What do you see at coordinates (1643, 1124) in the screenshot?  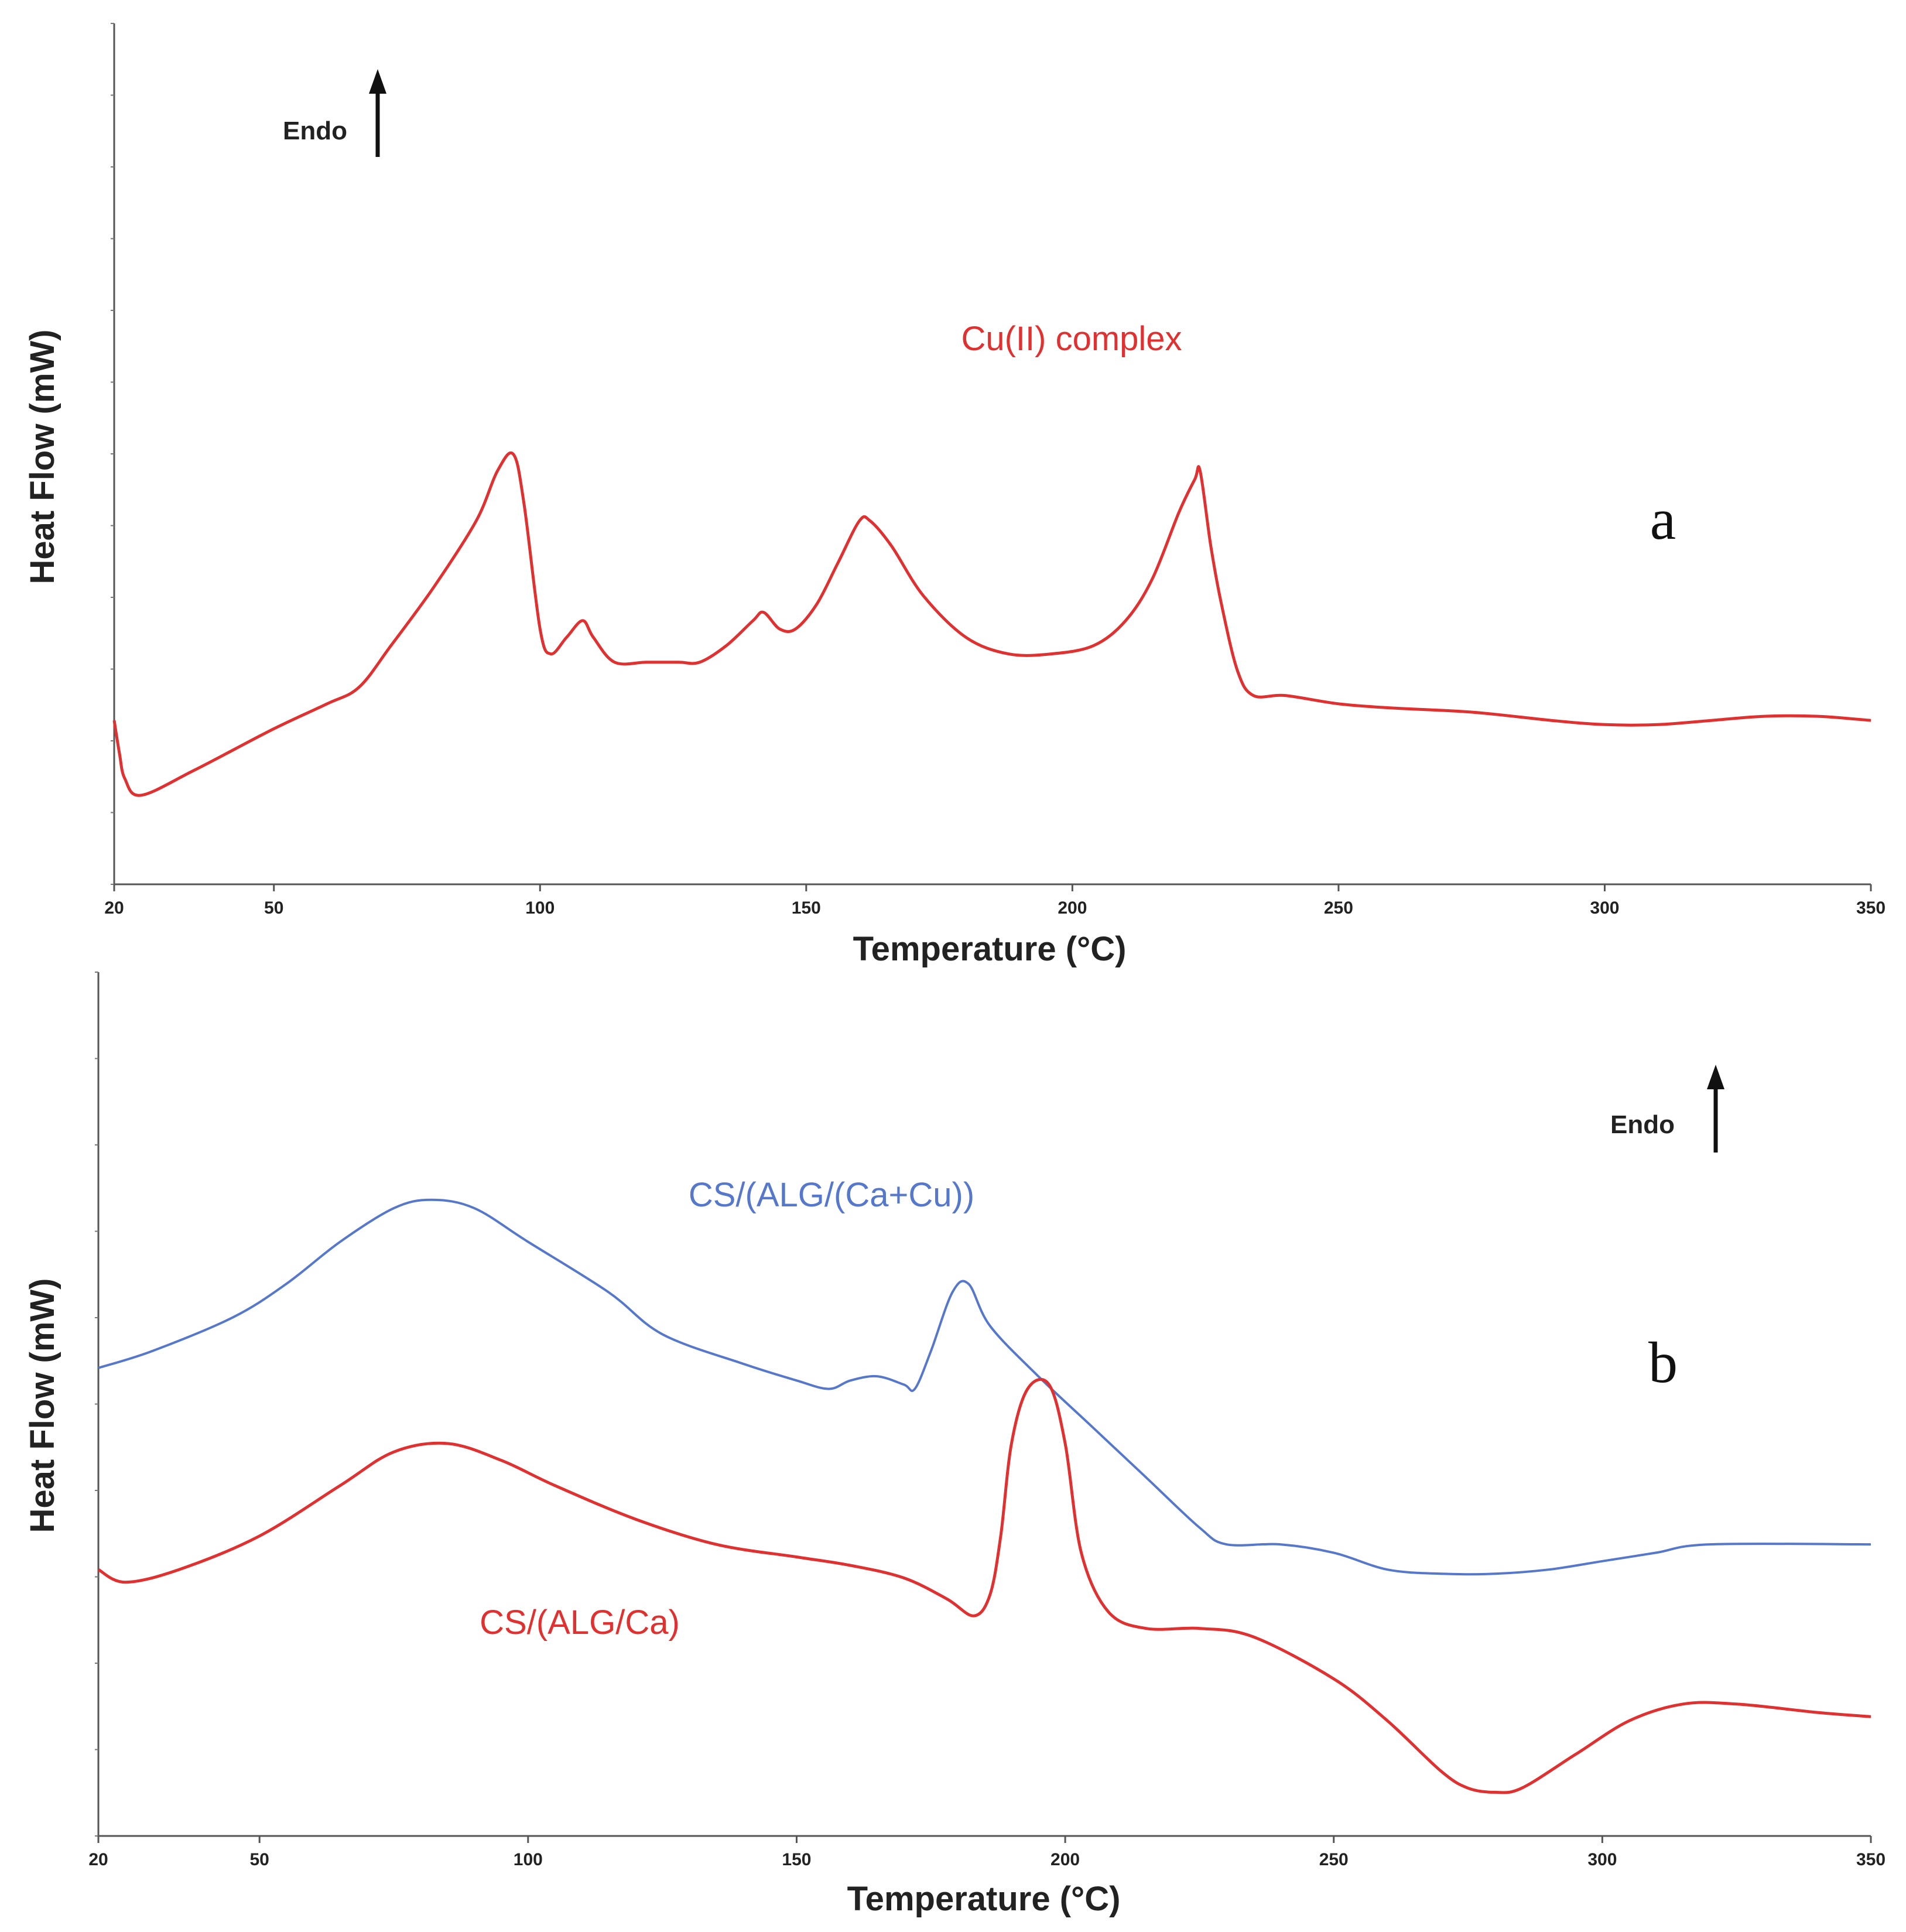 I see `panel-b-endo-label: Endo` at bounding box center [1643, 1124].